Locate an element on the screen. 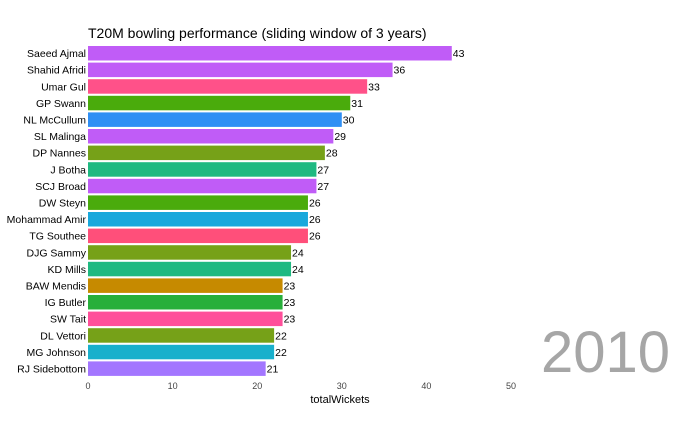  bar-nl-mccullum is located at coordinates (215, 119).